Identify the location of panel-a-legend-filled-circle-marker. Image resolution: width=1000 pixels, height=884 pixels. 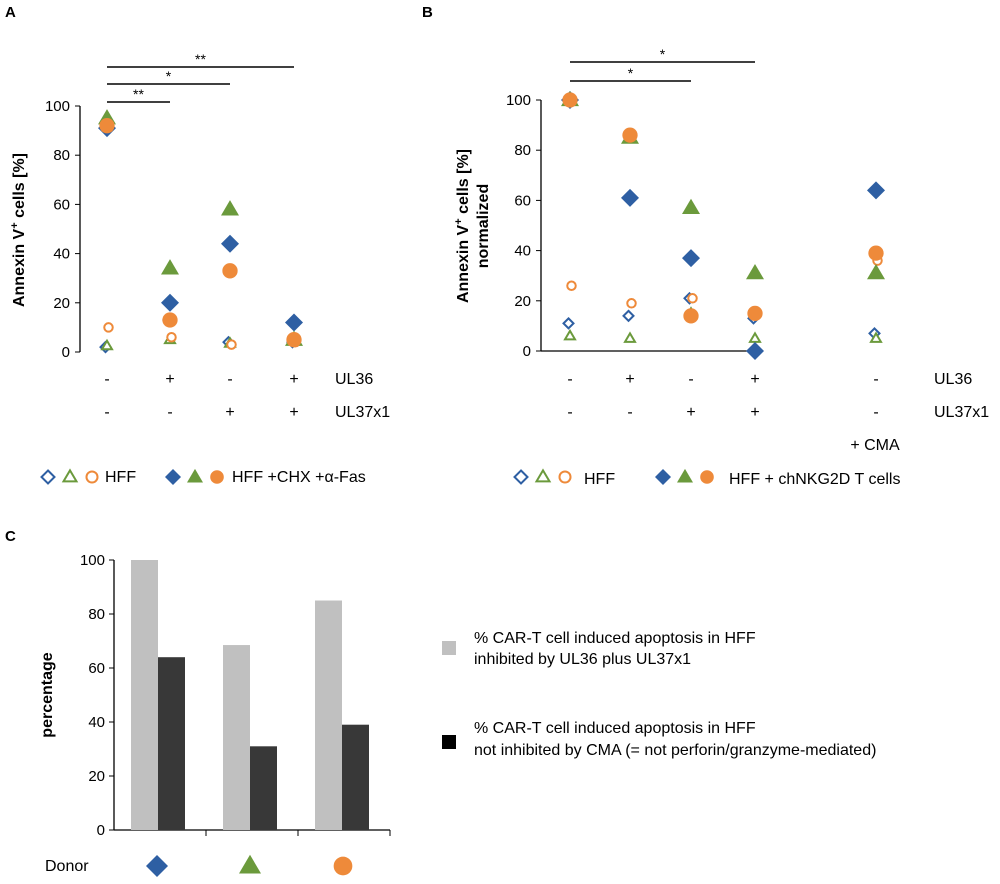
(217, 477).